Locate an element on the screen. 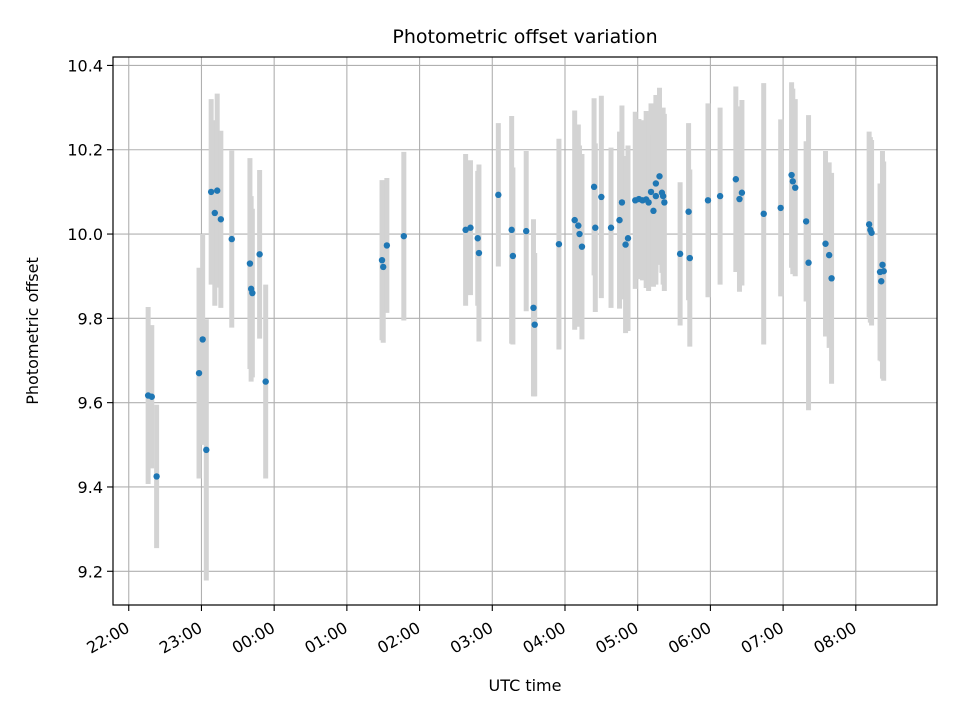 Image resolution: width=960 pixels, height=720 pixels. y-tick-label: 9.8 is located at coordinates (90, 318).